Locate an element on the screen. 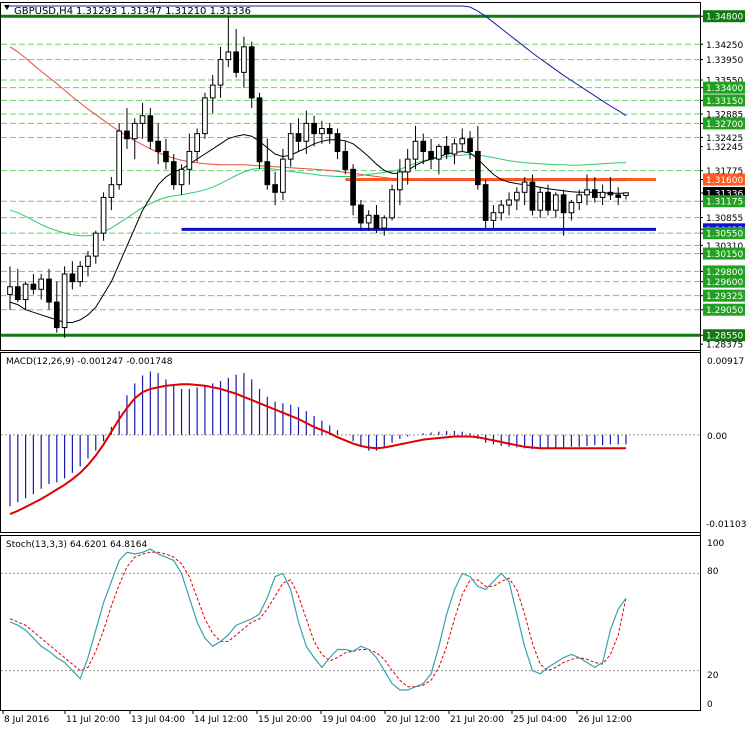 The width and height of the screenshot is (746, 731). time-label: 15 Jul 20:00 is located at coordinates (285, 720).